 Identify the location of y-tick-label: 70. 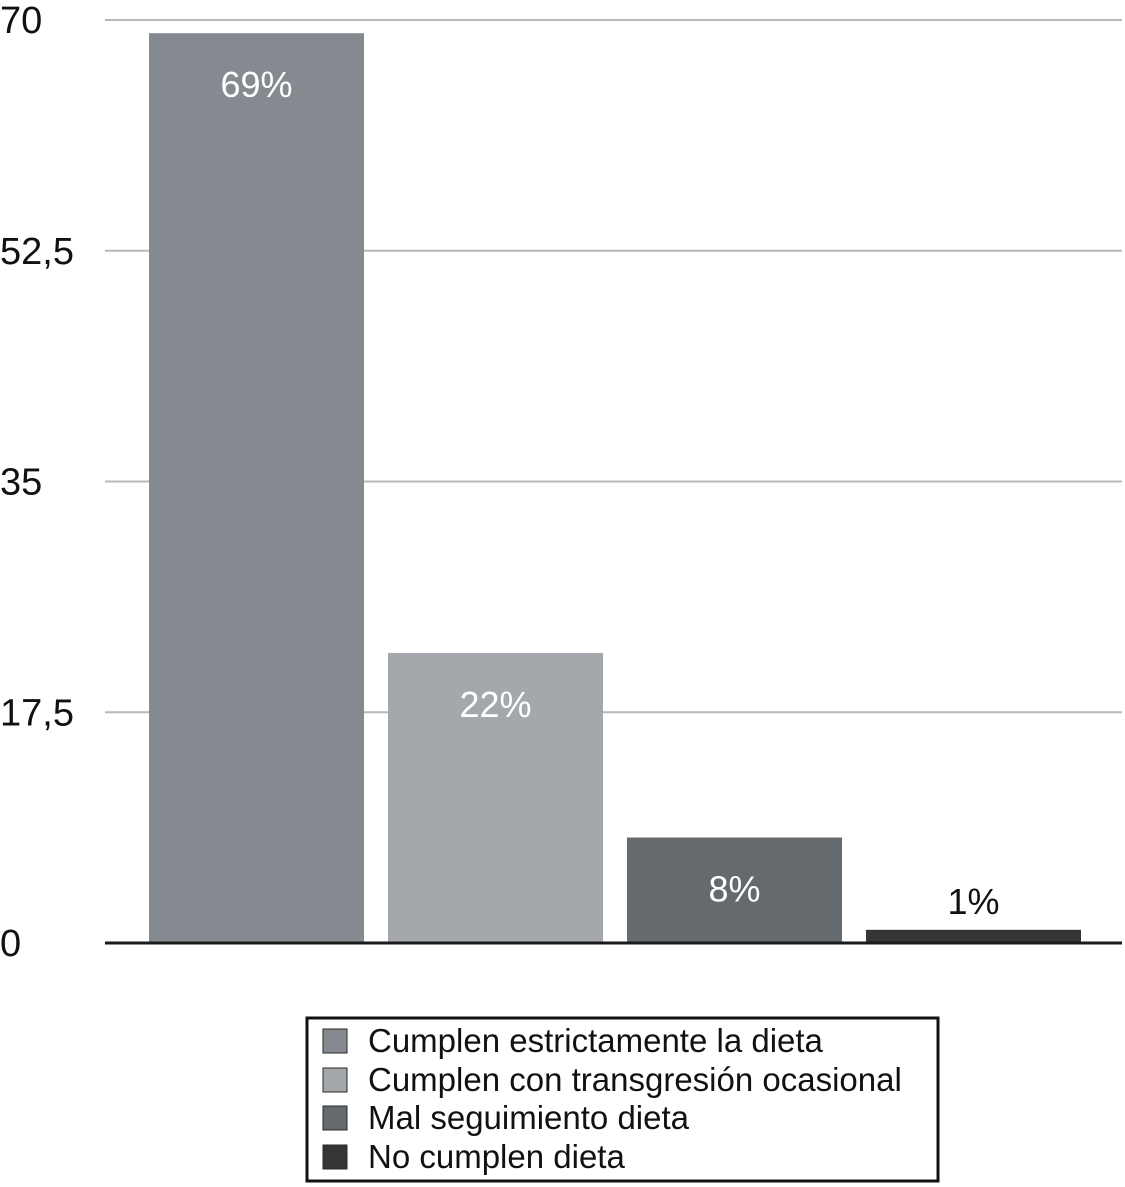
(21, 21).